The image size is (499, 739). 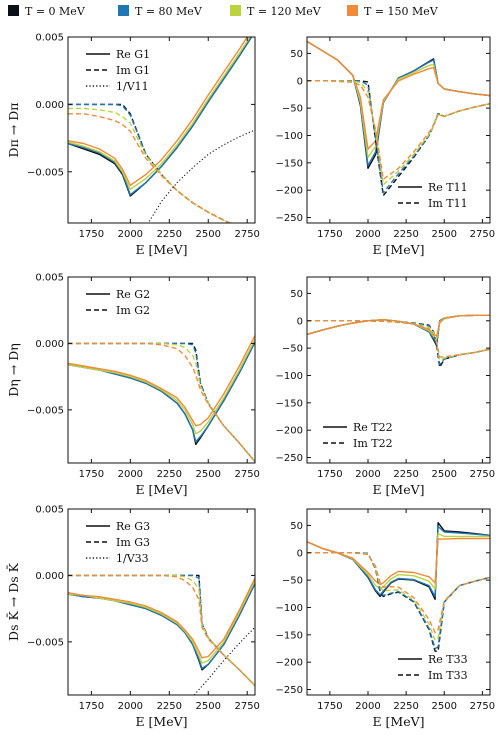 I want to click on legend-label-t-0-mev: T = 0 MeV, so click(x=55, y=11).